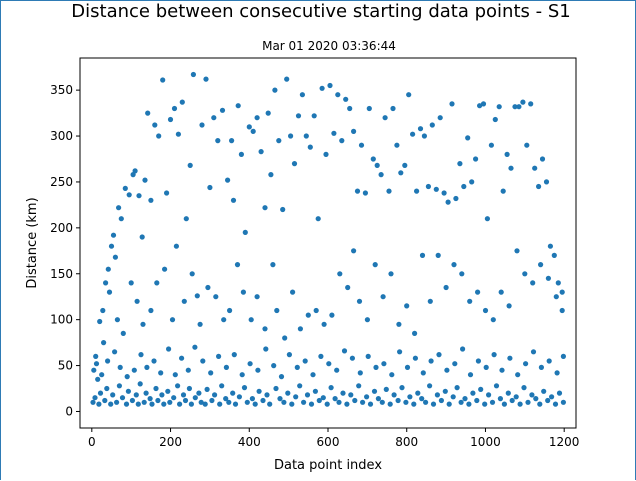 The height and width of the screenshot is (481, 636). Describe the element at coordinates (406, 442) in the screenshot. I see `x-tick-label: 800` at that location.